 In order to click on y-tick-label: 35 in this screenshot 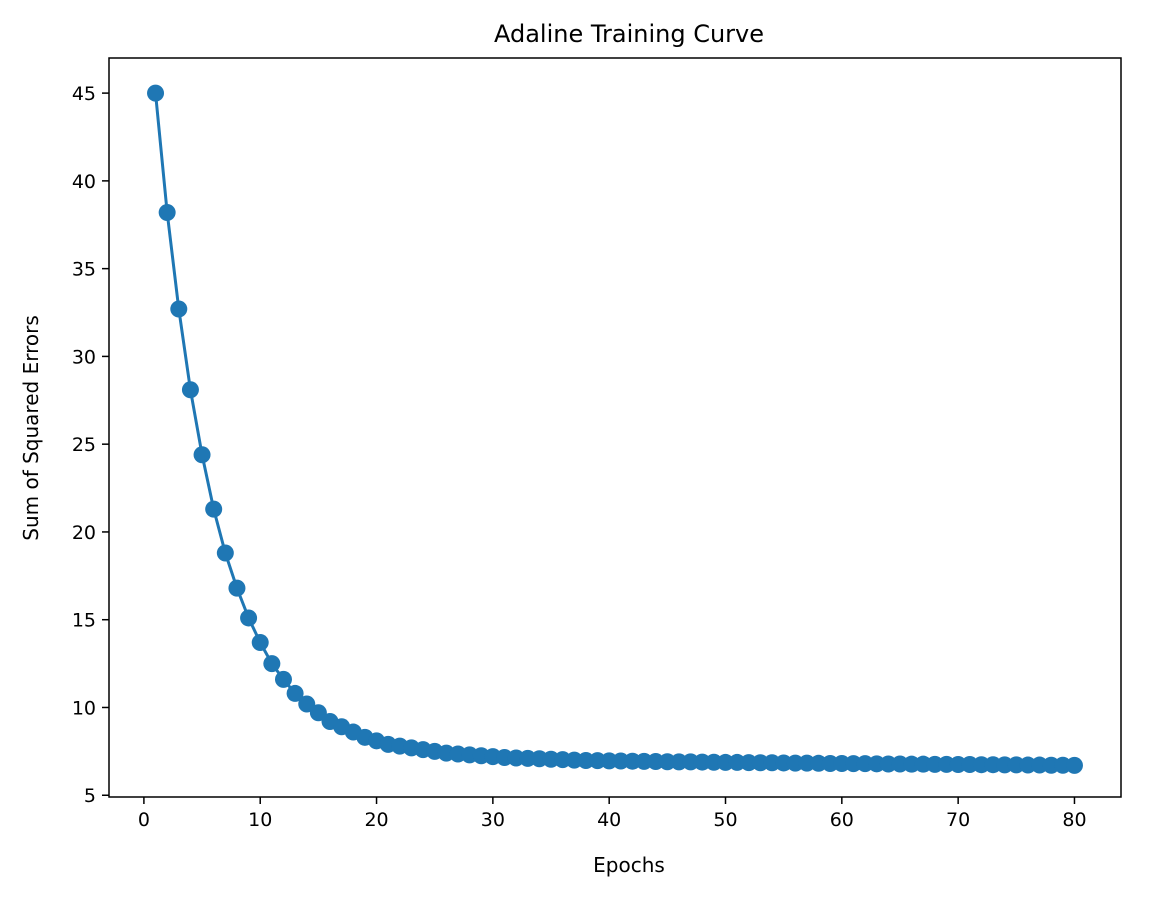, I will do `click(84, 270)`.